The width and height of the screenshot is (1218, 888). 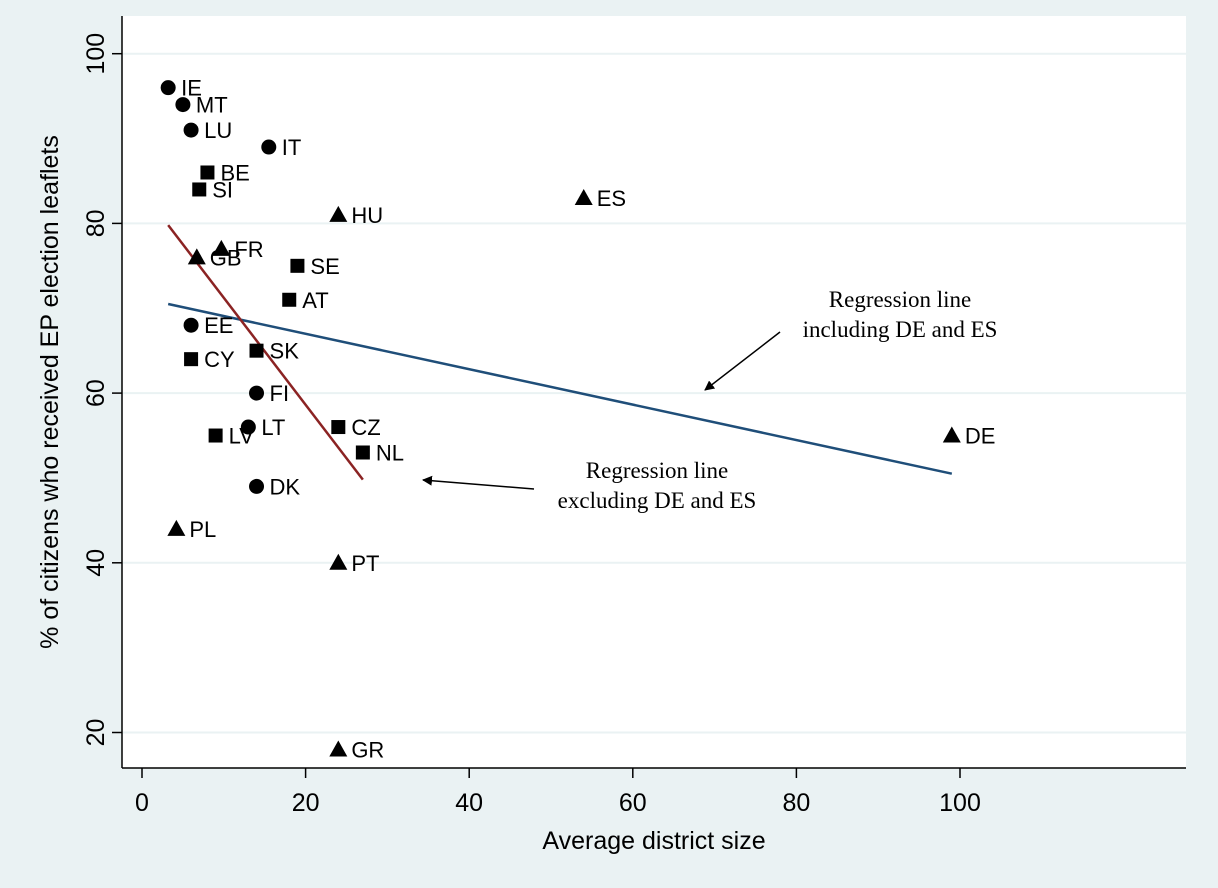 What do you see at coordinates (338, 748) in the screenshot?
I see `point-gr` at bounding box center [338, 748].